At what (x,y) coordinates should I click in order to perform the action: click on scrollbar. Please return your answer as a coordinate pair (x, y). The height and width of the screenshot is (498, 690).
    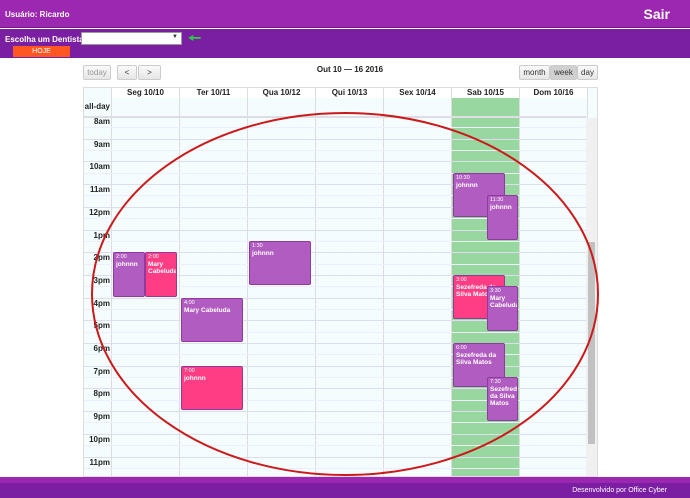
    Looking at the image, I should click on (591, 297).